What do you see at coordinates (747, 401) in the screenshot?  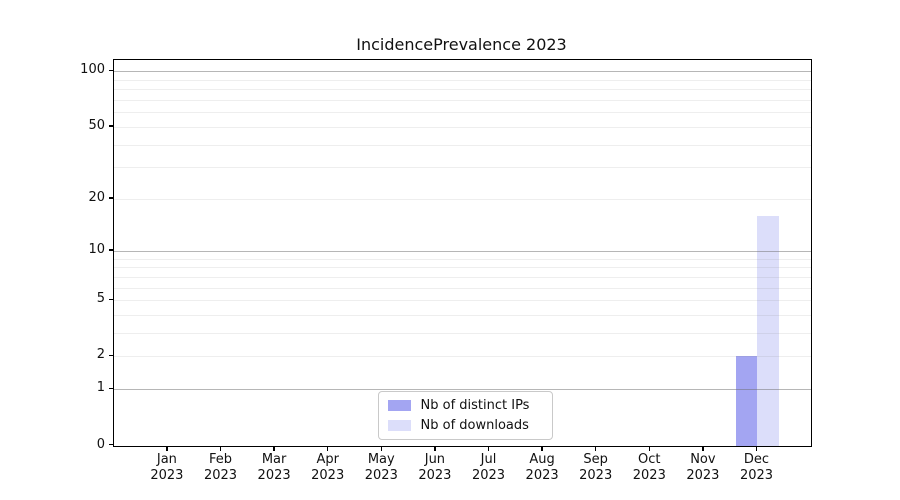 I see `bar-distinct-ips` at bounding box center [747, 401].